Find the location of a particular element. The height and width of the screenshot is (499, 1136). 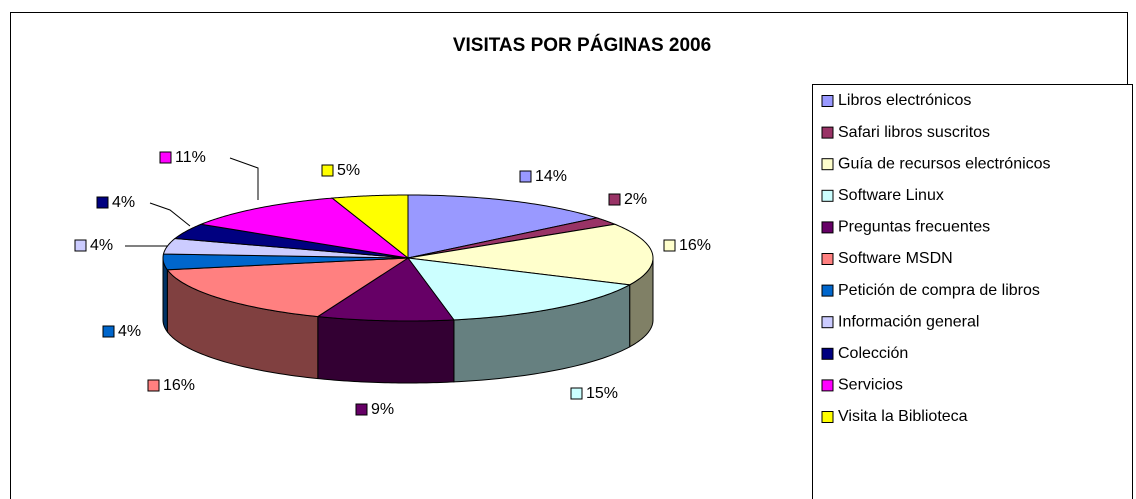

pie-walls is located at coordinates (408, 320).